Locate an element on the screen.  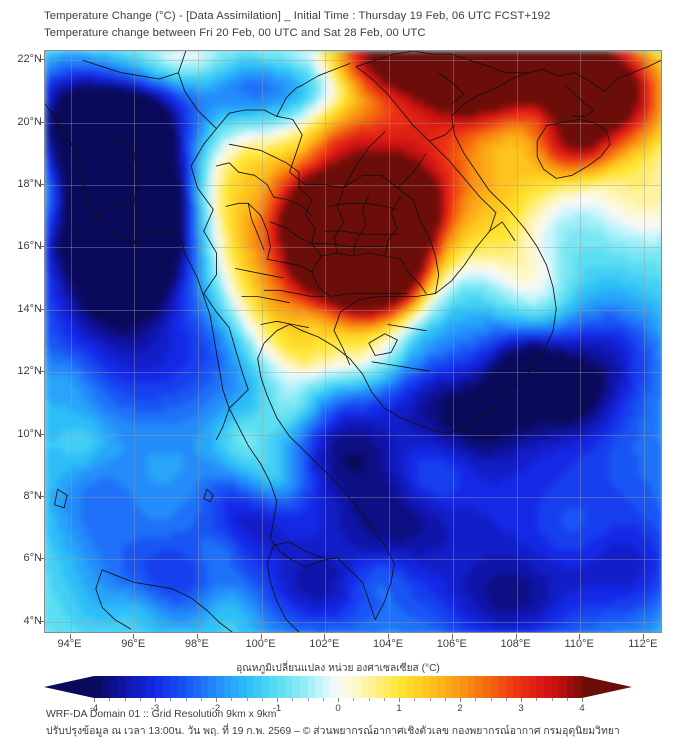
x-axis-label: 106°E is located at coordinates (452, 644).